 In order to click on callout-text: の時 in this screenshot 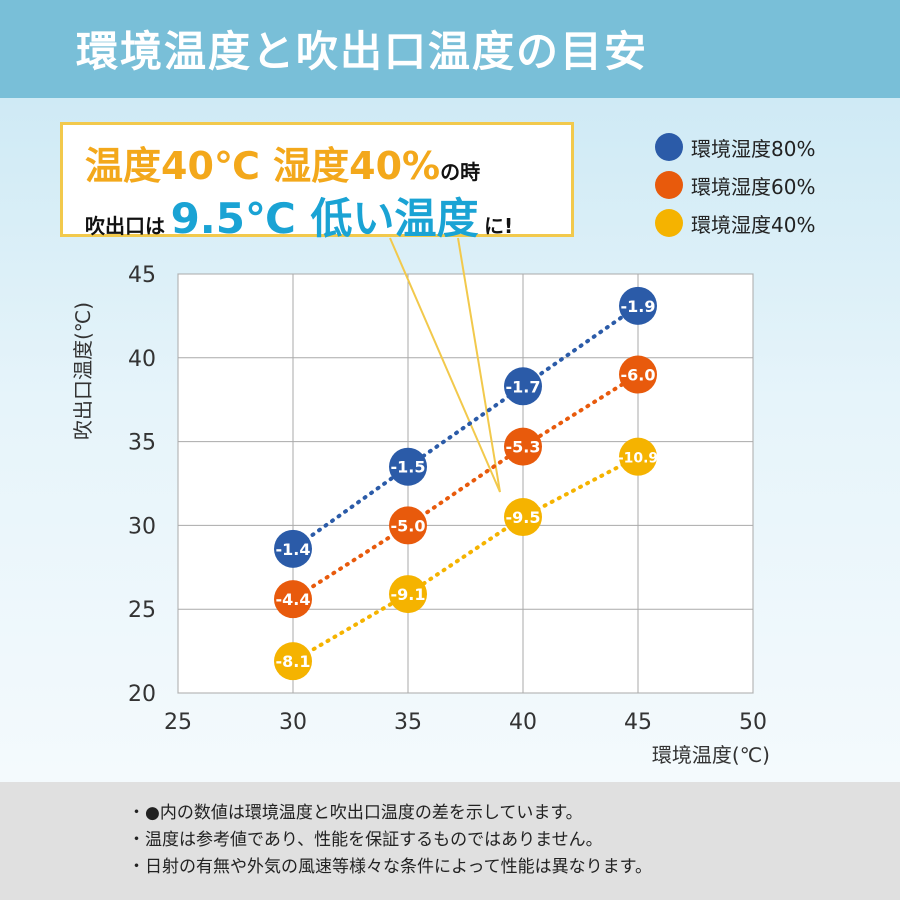, I will do `click(460, 172)`.